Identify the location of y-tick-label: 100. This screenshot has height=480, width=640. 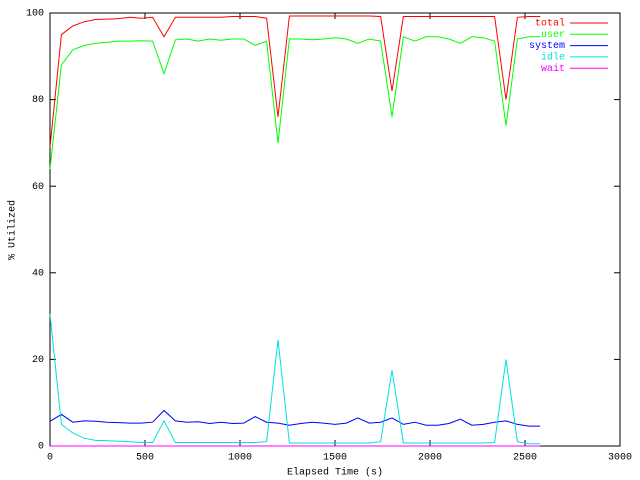
(35, 14).